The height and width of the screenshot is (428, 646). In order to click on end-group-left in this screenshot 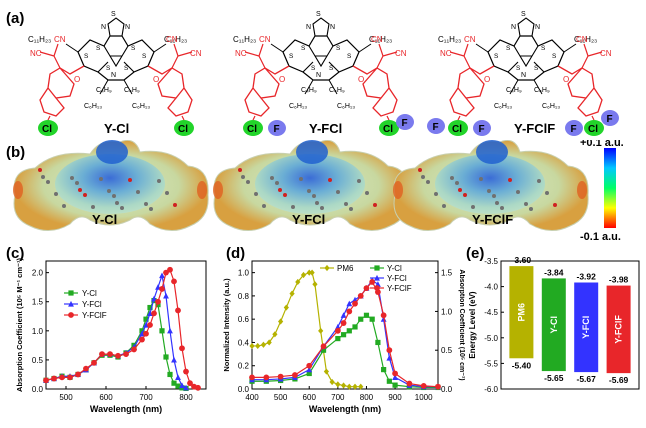, I will do `click(472, 91)`.